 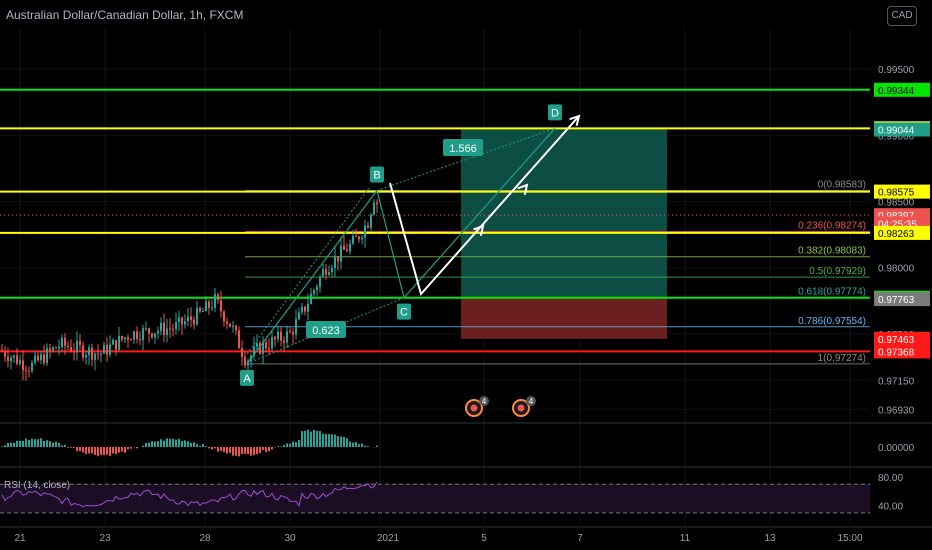 I want to click on time-tick-label: 11, so click(x=685, y=538).